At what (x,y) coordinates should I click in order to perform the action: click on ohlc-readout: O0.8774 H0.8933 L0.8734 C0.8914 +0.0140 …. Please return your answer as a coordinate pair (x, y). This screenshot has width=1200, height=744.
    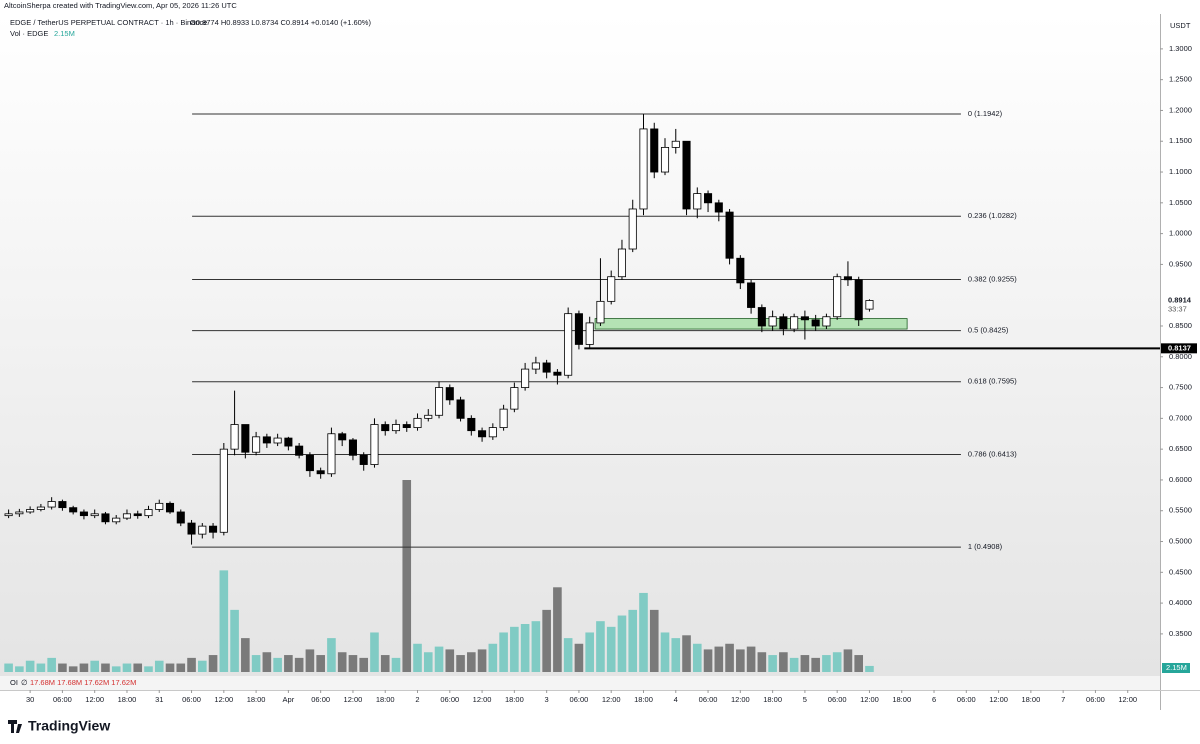
    Looking at the image, I should click on (280, 22).